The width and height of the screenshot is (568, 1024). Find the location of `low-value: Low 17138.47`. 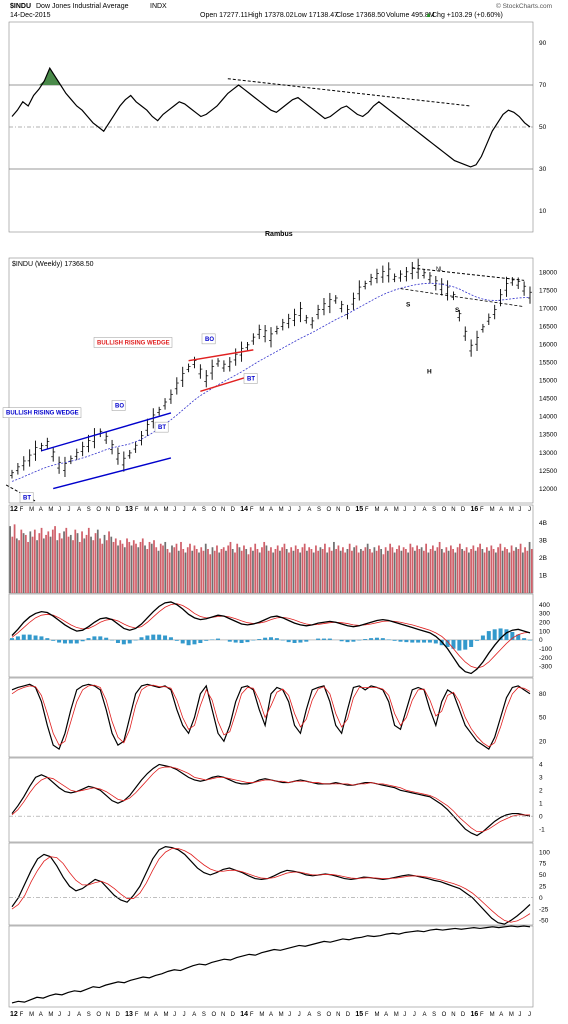

low-value: Low 17138.47 is located at coordinates (316, 15).